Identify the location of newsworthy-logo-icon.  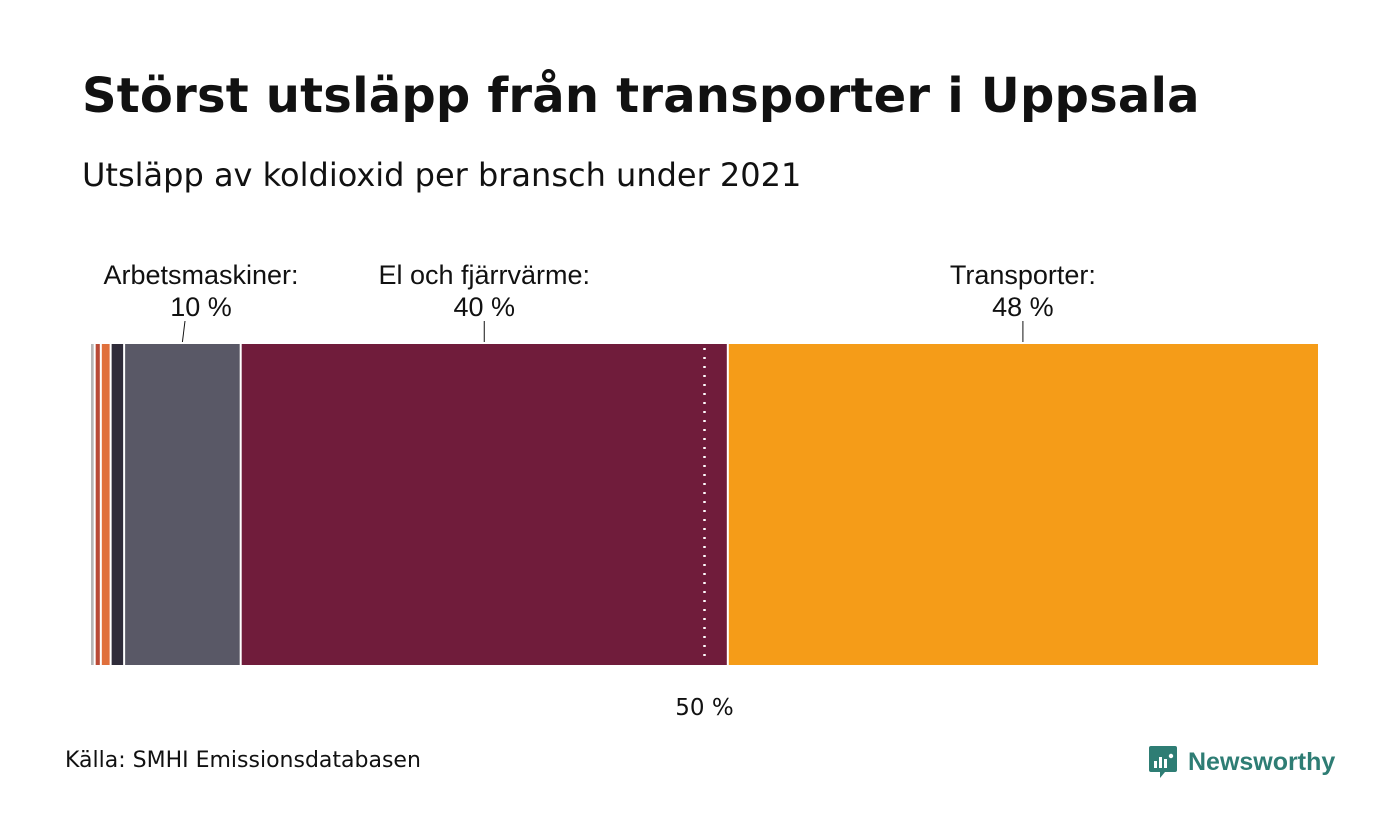
(1163, 762).